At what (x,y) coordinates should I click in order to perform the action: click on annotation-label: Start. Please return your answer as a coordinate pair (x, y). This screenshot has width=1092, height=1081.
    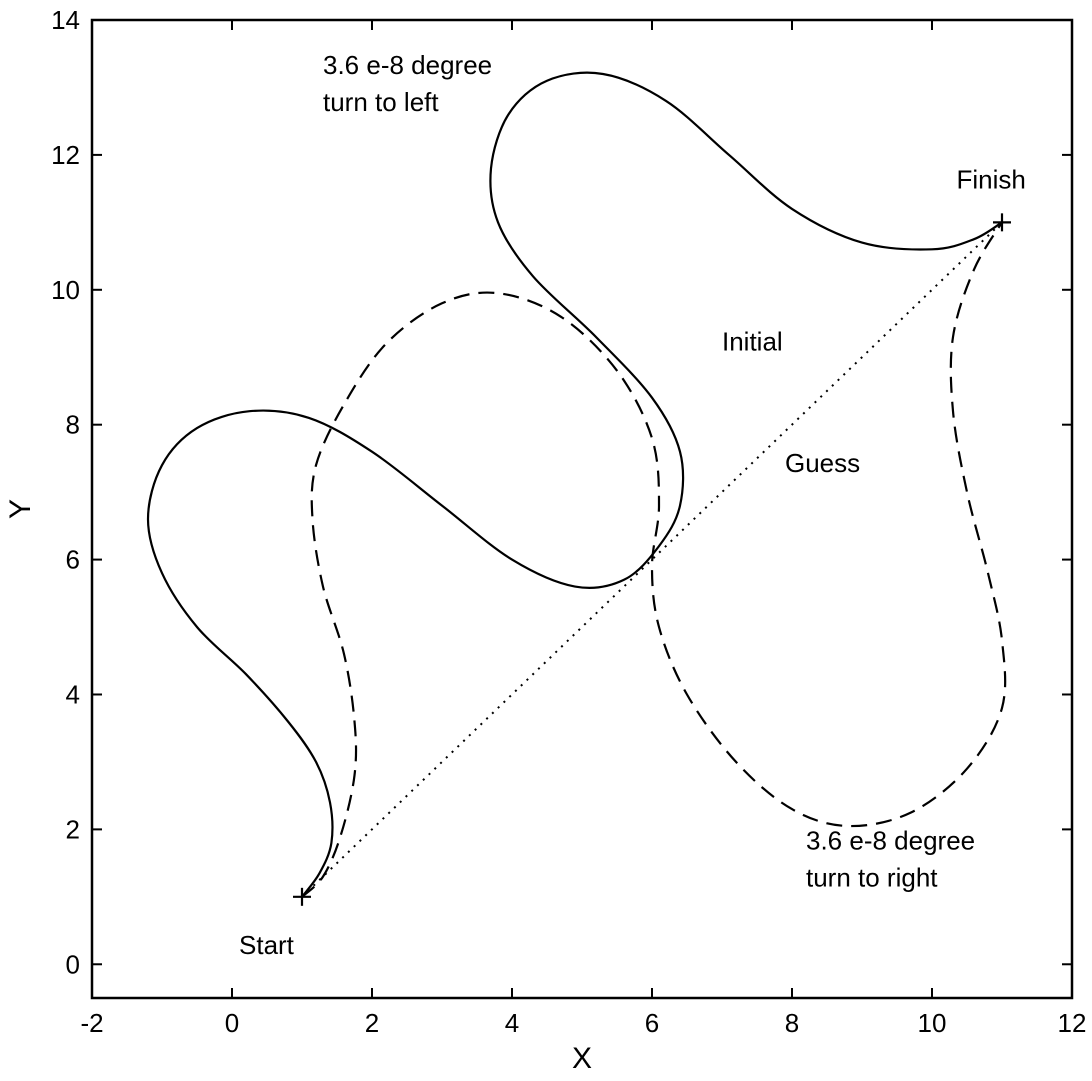
    Looking at the image, I should click on (267, 945).